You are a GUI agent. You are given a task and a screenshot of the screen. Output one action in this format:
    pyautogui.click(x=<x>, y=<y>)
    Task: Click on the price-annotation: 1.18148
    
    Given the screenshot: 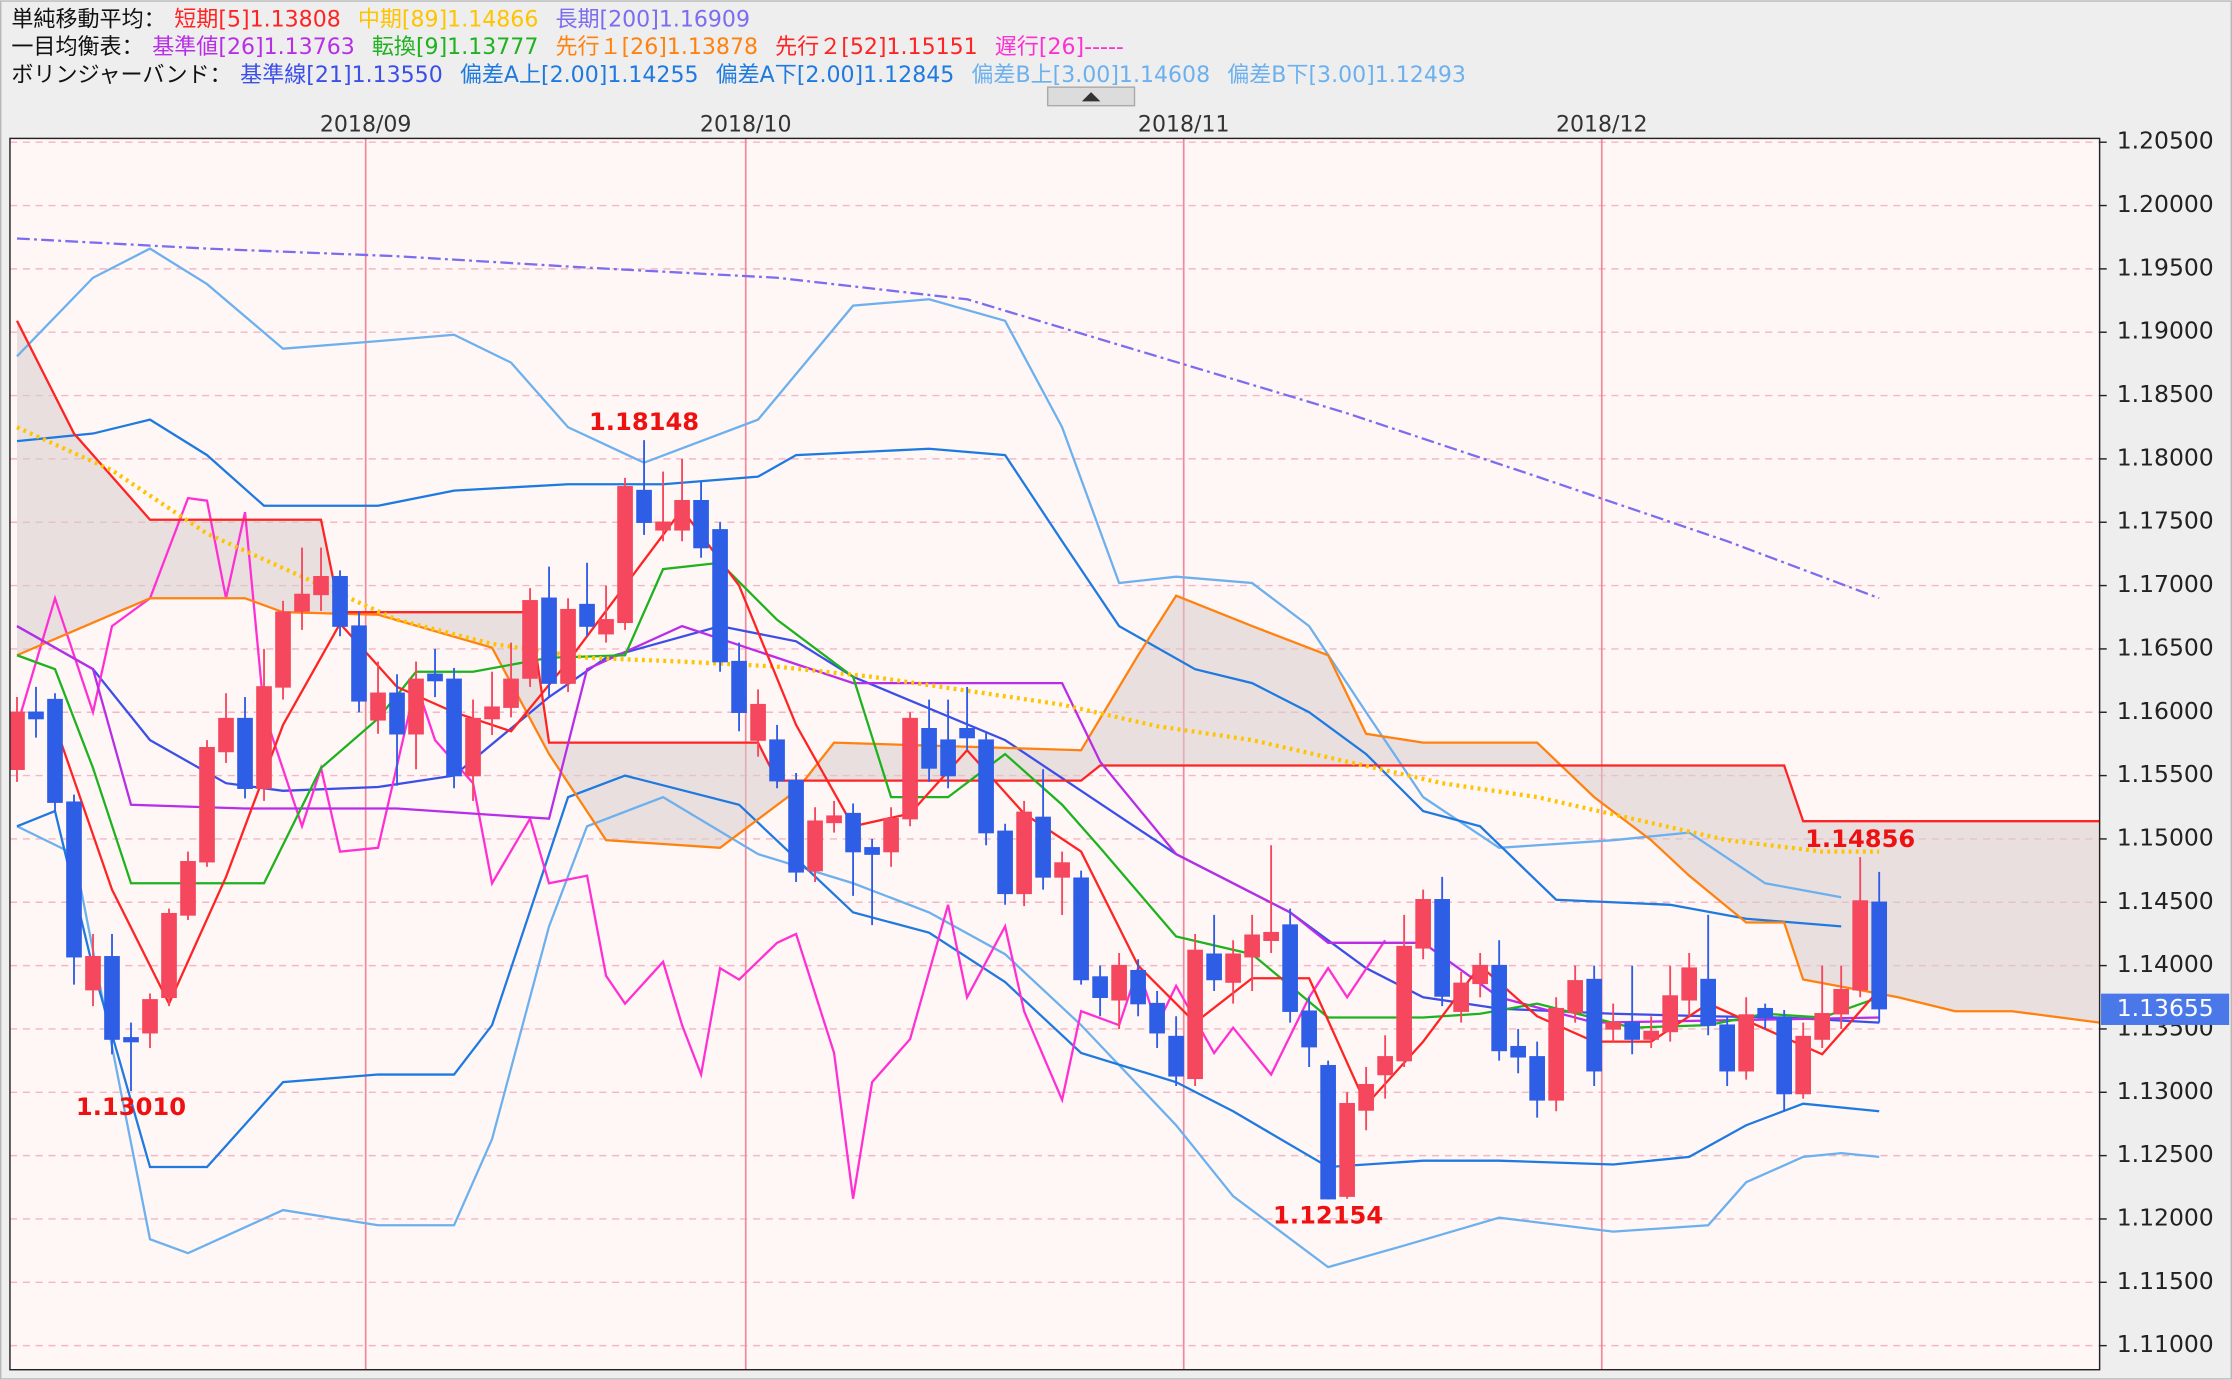 What is the action you would take?
    pyautogui.click(x=644, y=422)
    